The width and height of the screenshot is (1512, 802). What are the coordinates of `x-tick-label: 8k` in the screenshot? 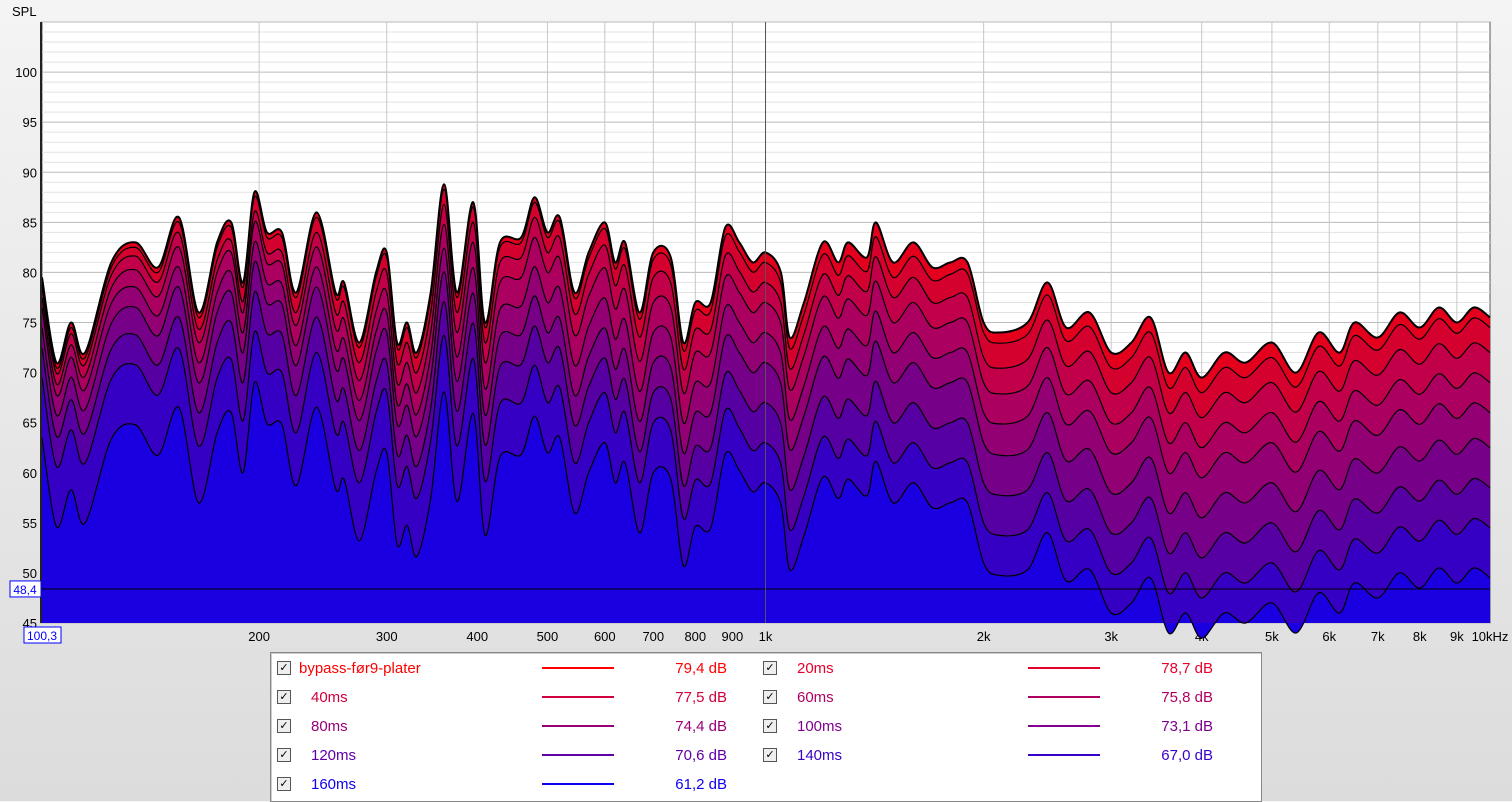 It's located at (1420, 636).